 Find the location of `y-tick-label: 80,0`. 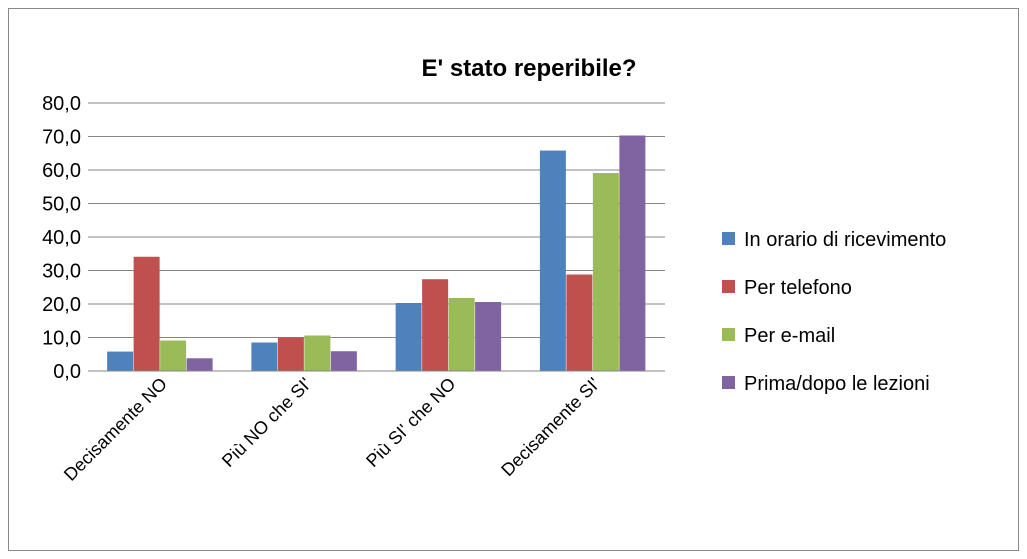

y-tick-label: 80,0 is located at coordinates (61, 104).